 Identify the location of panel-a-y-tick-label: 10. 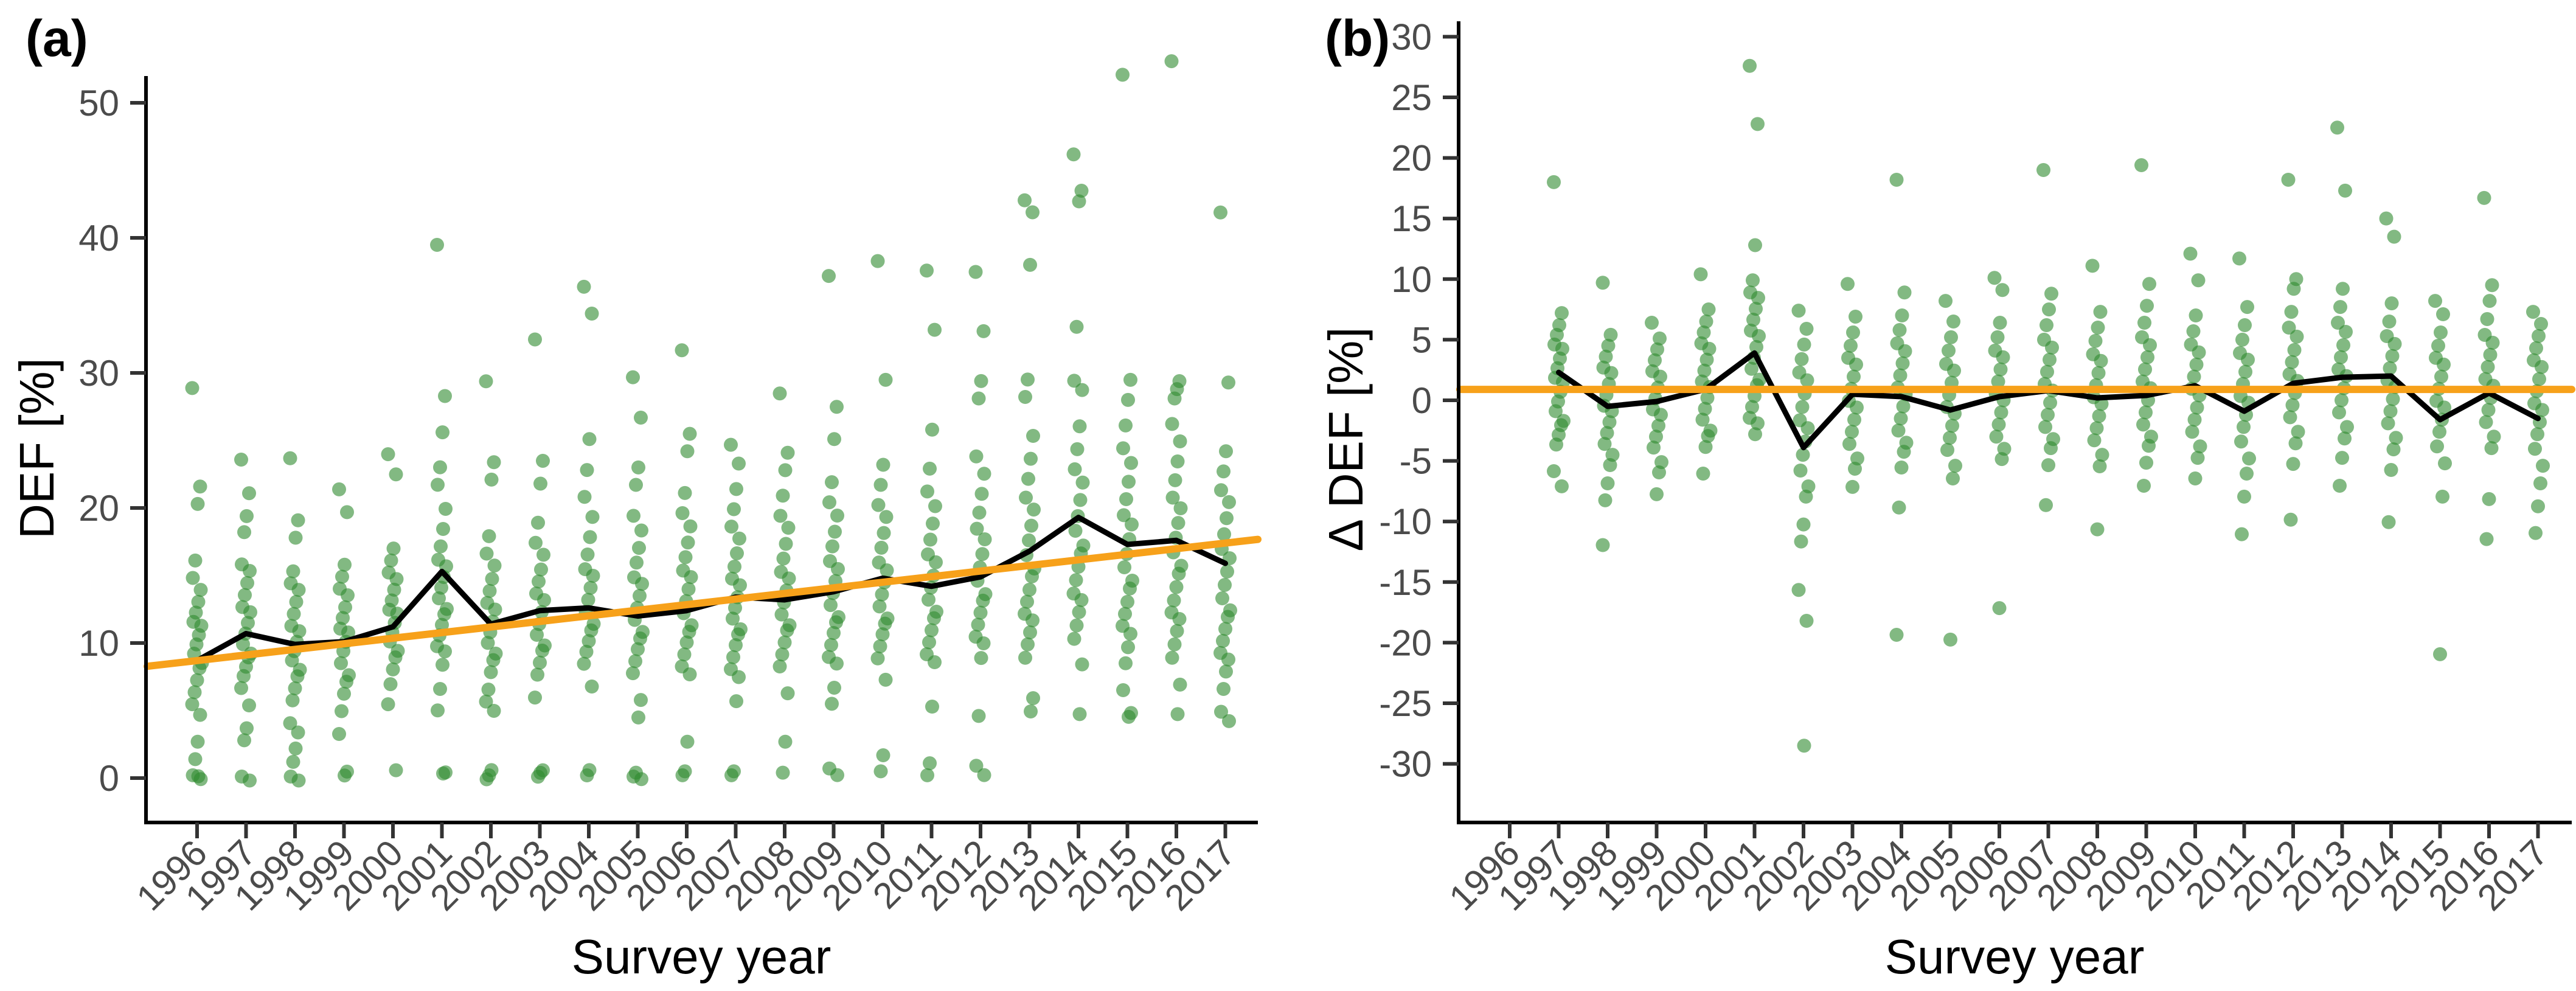
(98, 643).